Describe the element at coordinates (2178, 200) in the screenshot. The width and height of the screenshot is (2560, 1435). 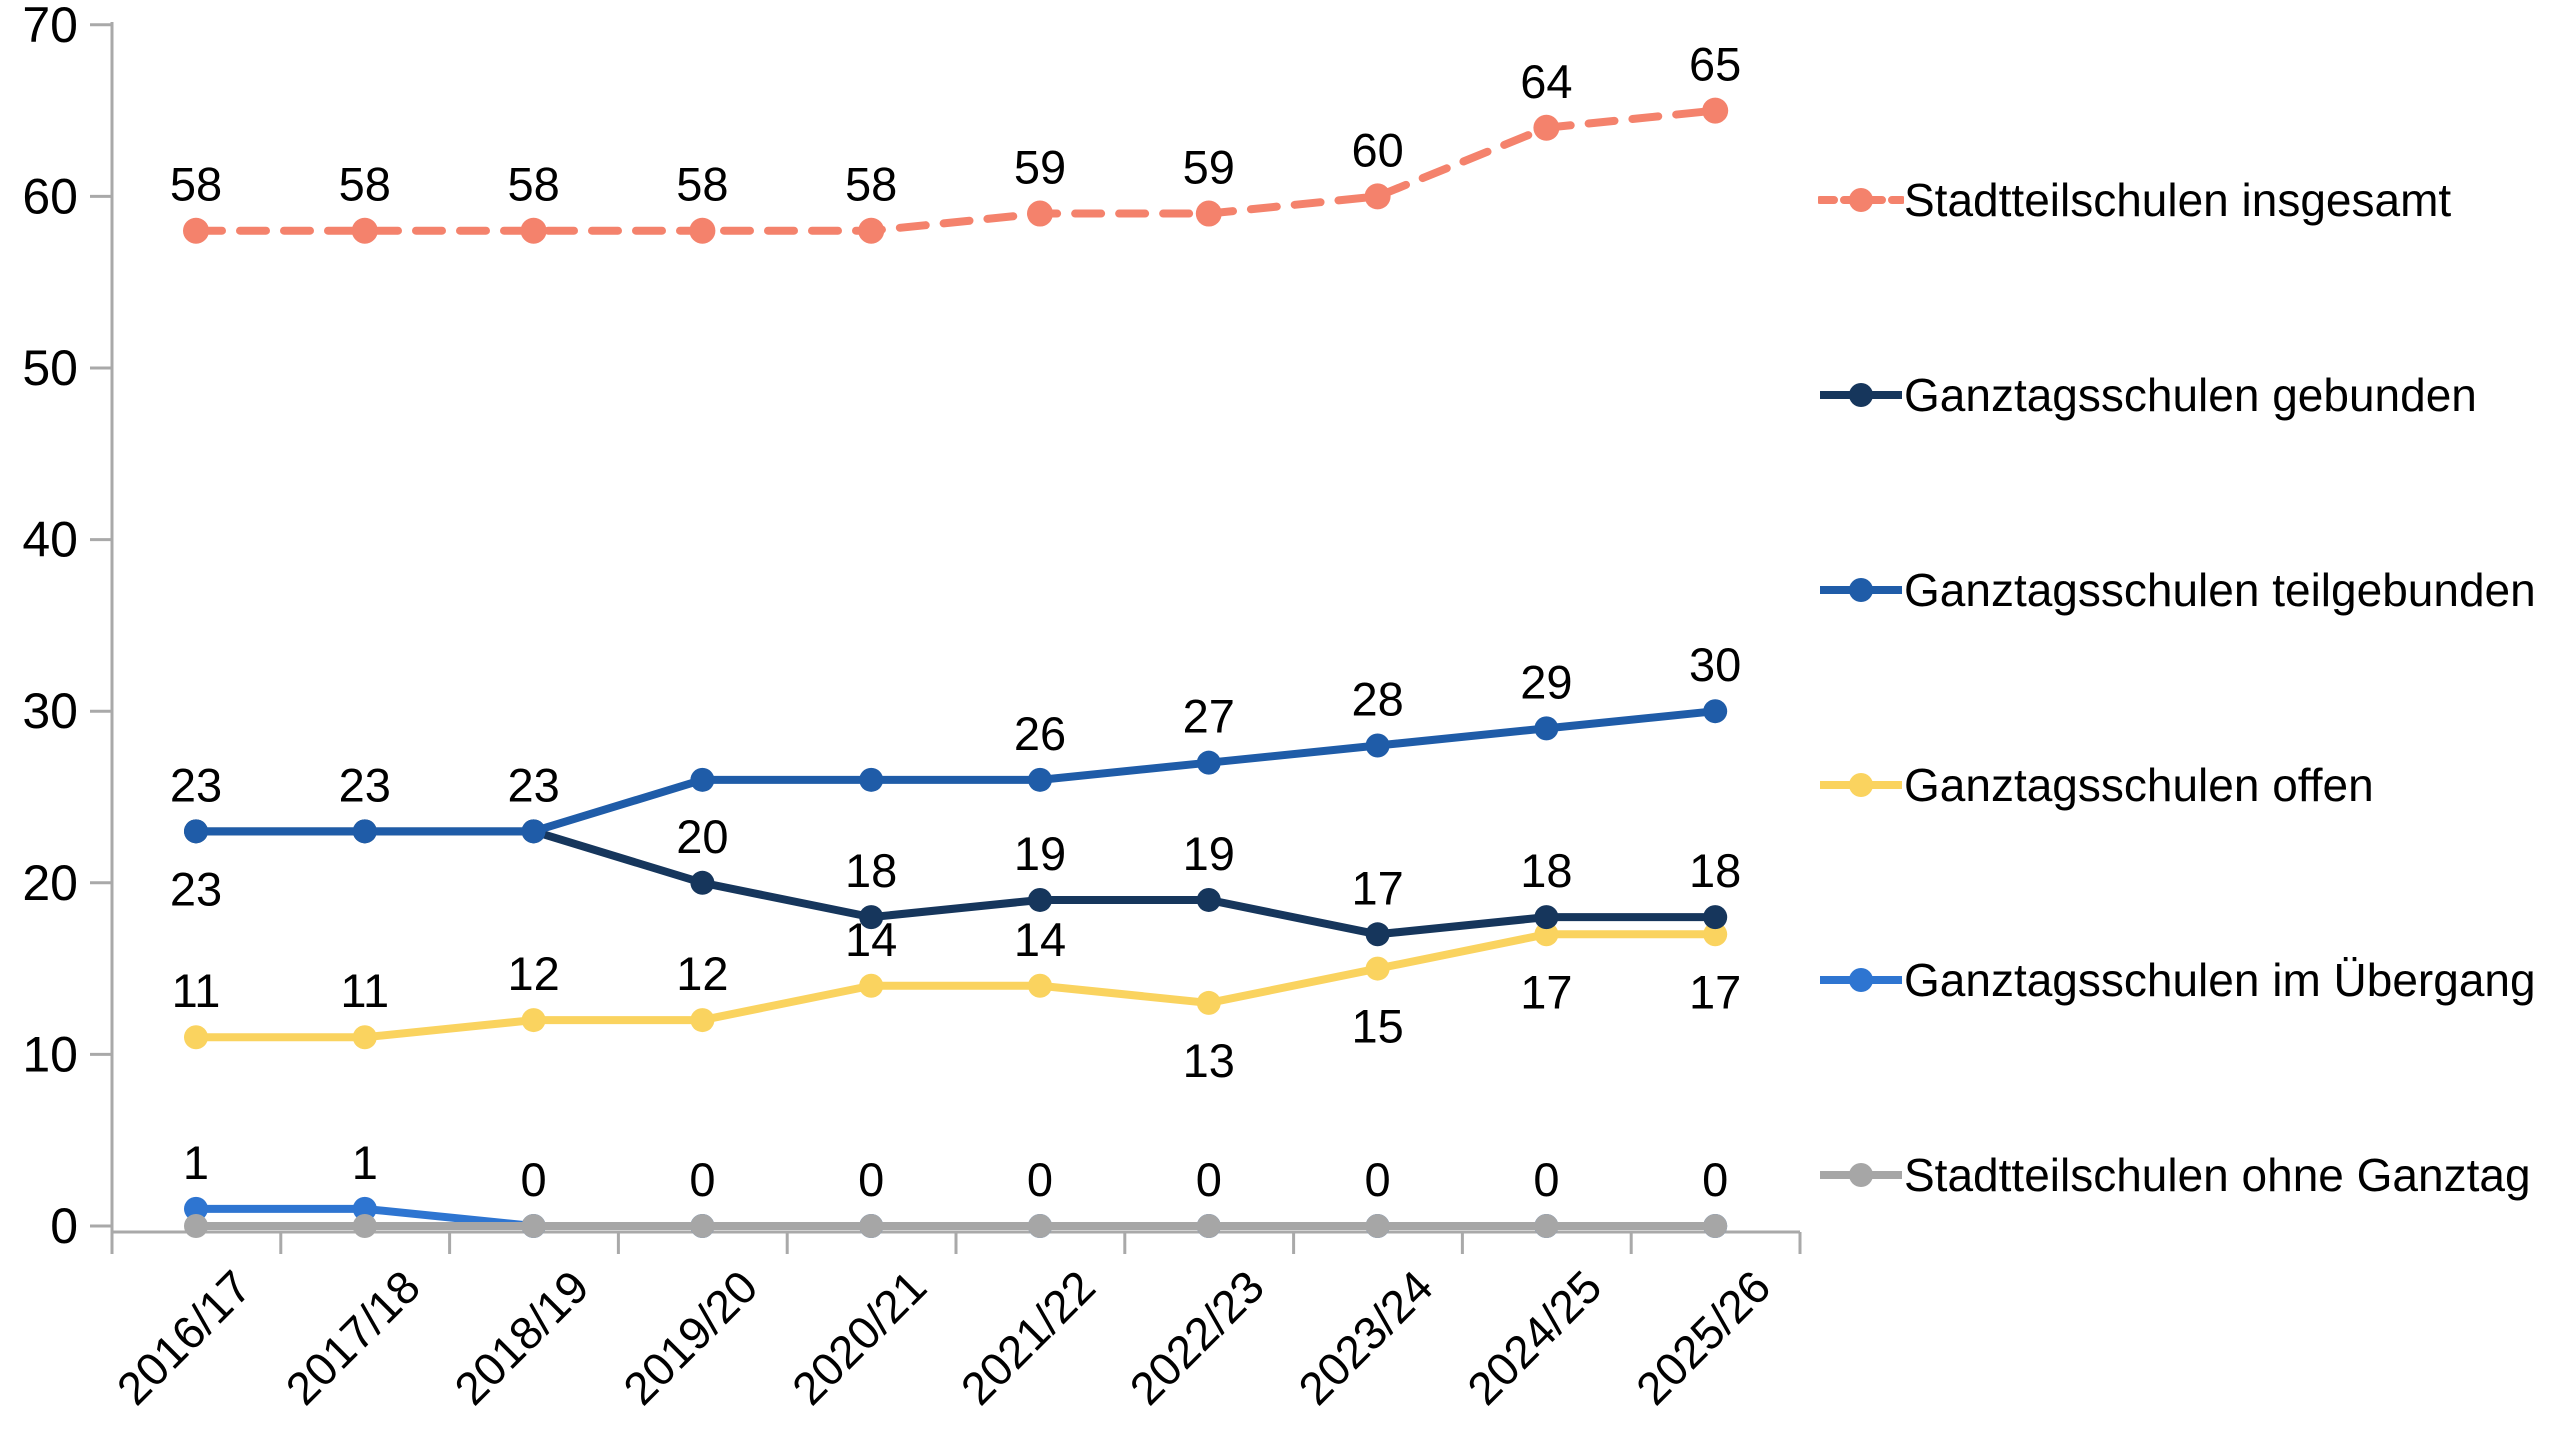
I see `legend-item-label: Stadtteilschulen insgesamt` at that location.